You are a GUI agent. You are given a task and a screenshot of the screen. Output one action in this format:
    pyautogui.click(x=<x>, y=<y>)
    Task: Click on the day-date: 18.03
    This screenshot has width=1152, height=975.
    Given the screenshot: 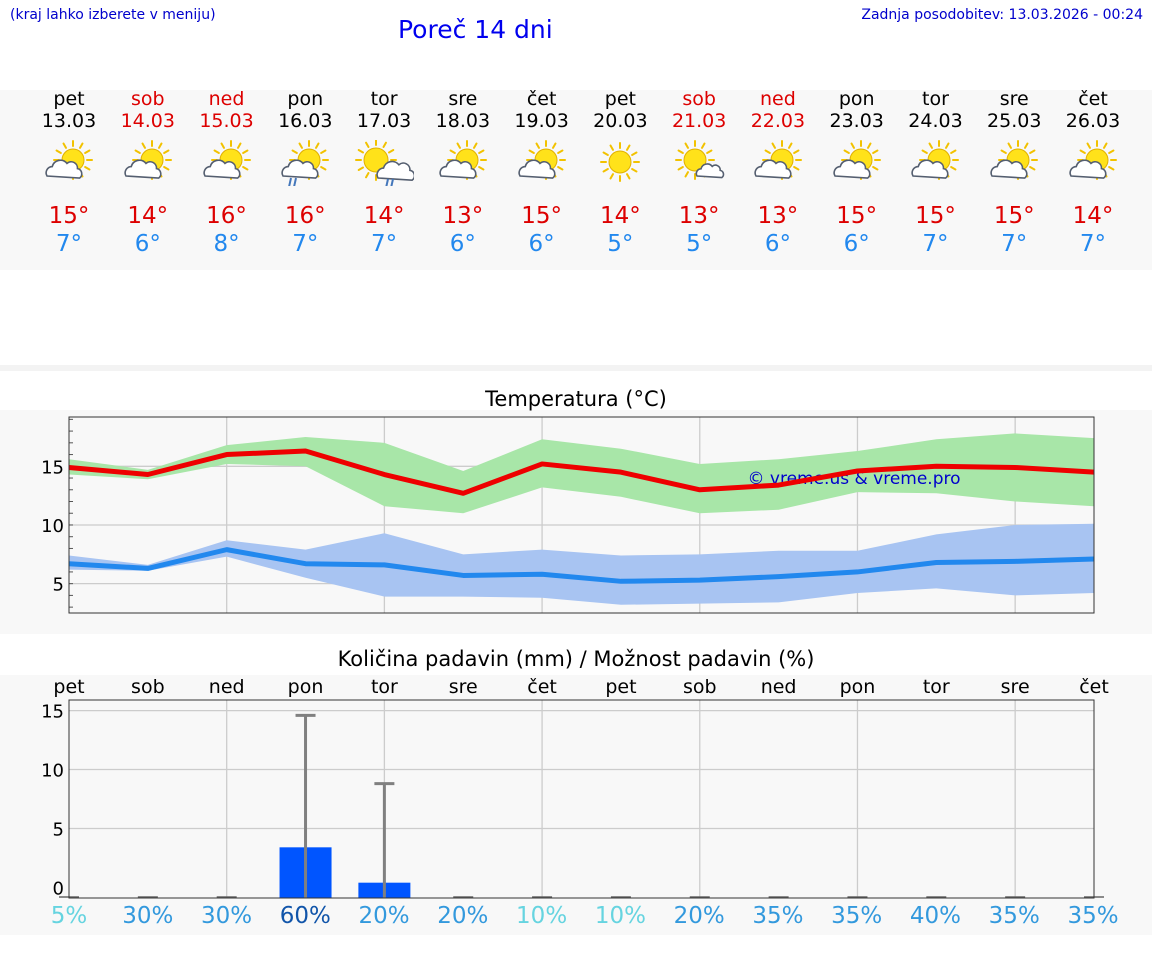 What is the action you would take?
    pyautogui.click(x=463, y=121)
    